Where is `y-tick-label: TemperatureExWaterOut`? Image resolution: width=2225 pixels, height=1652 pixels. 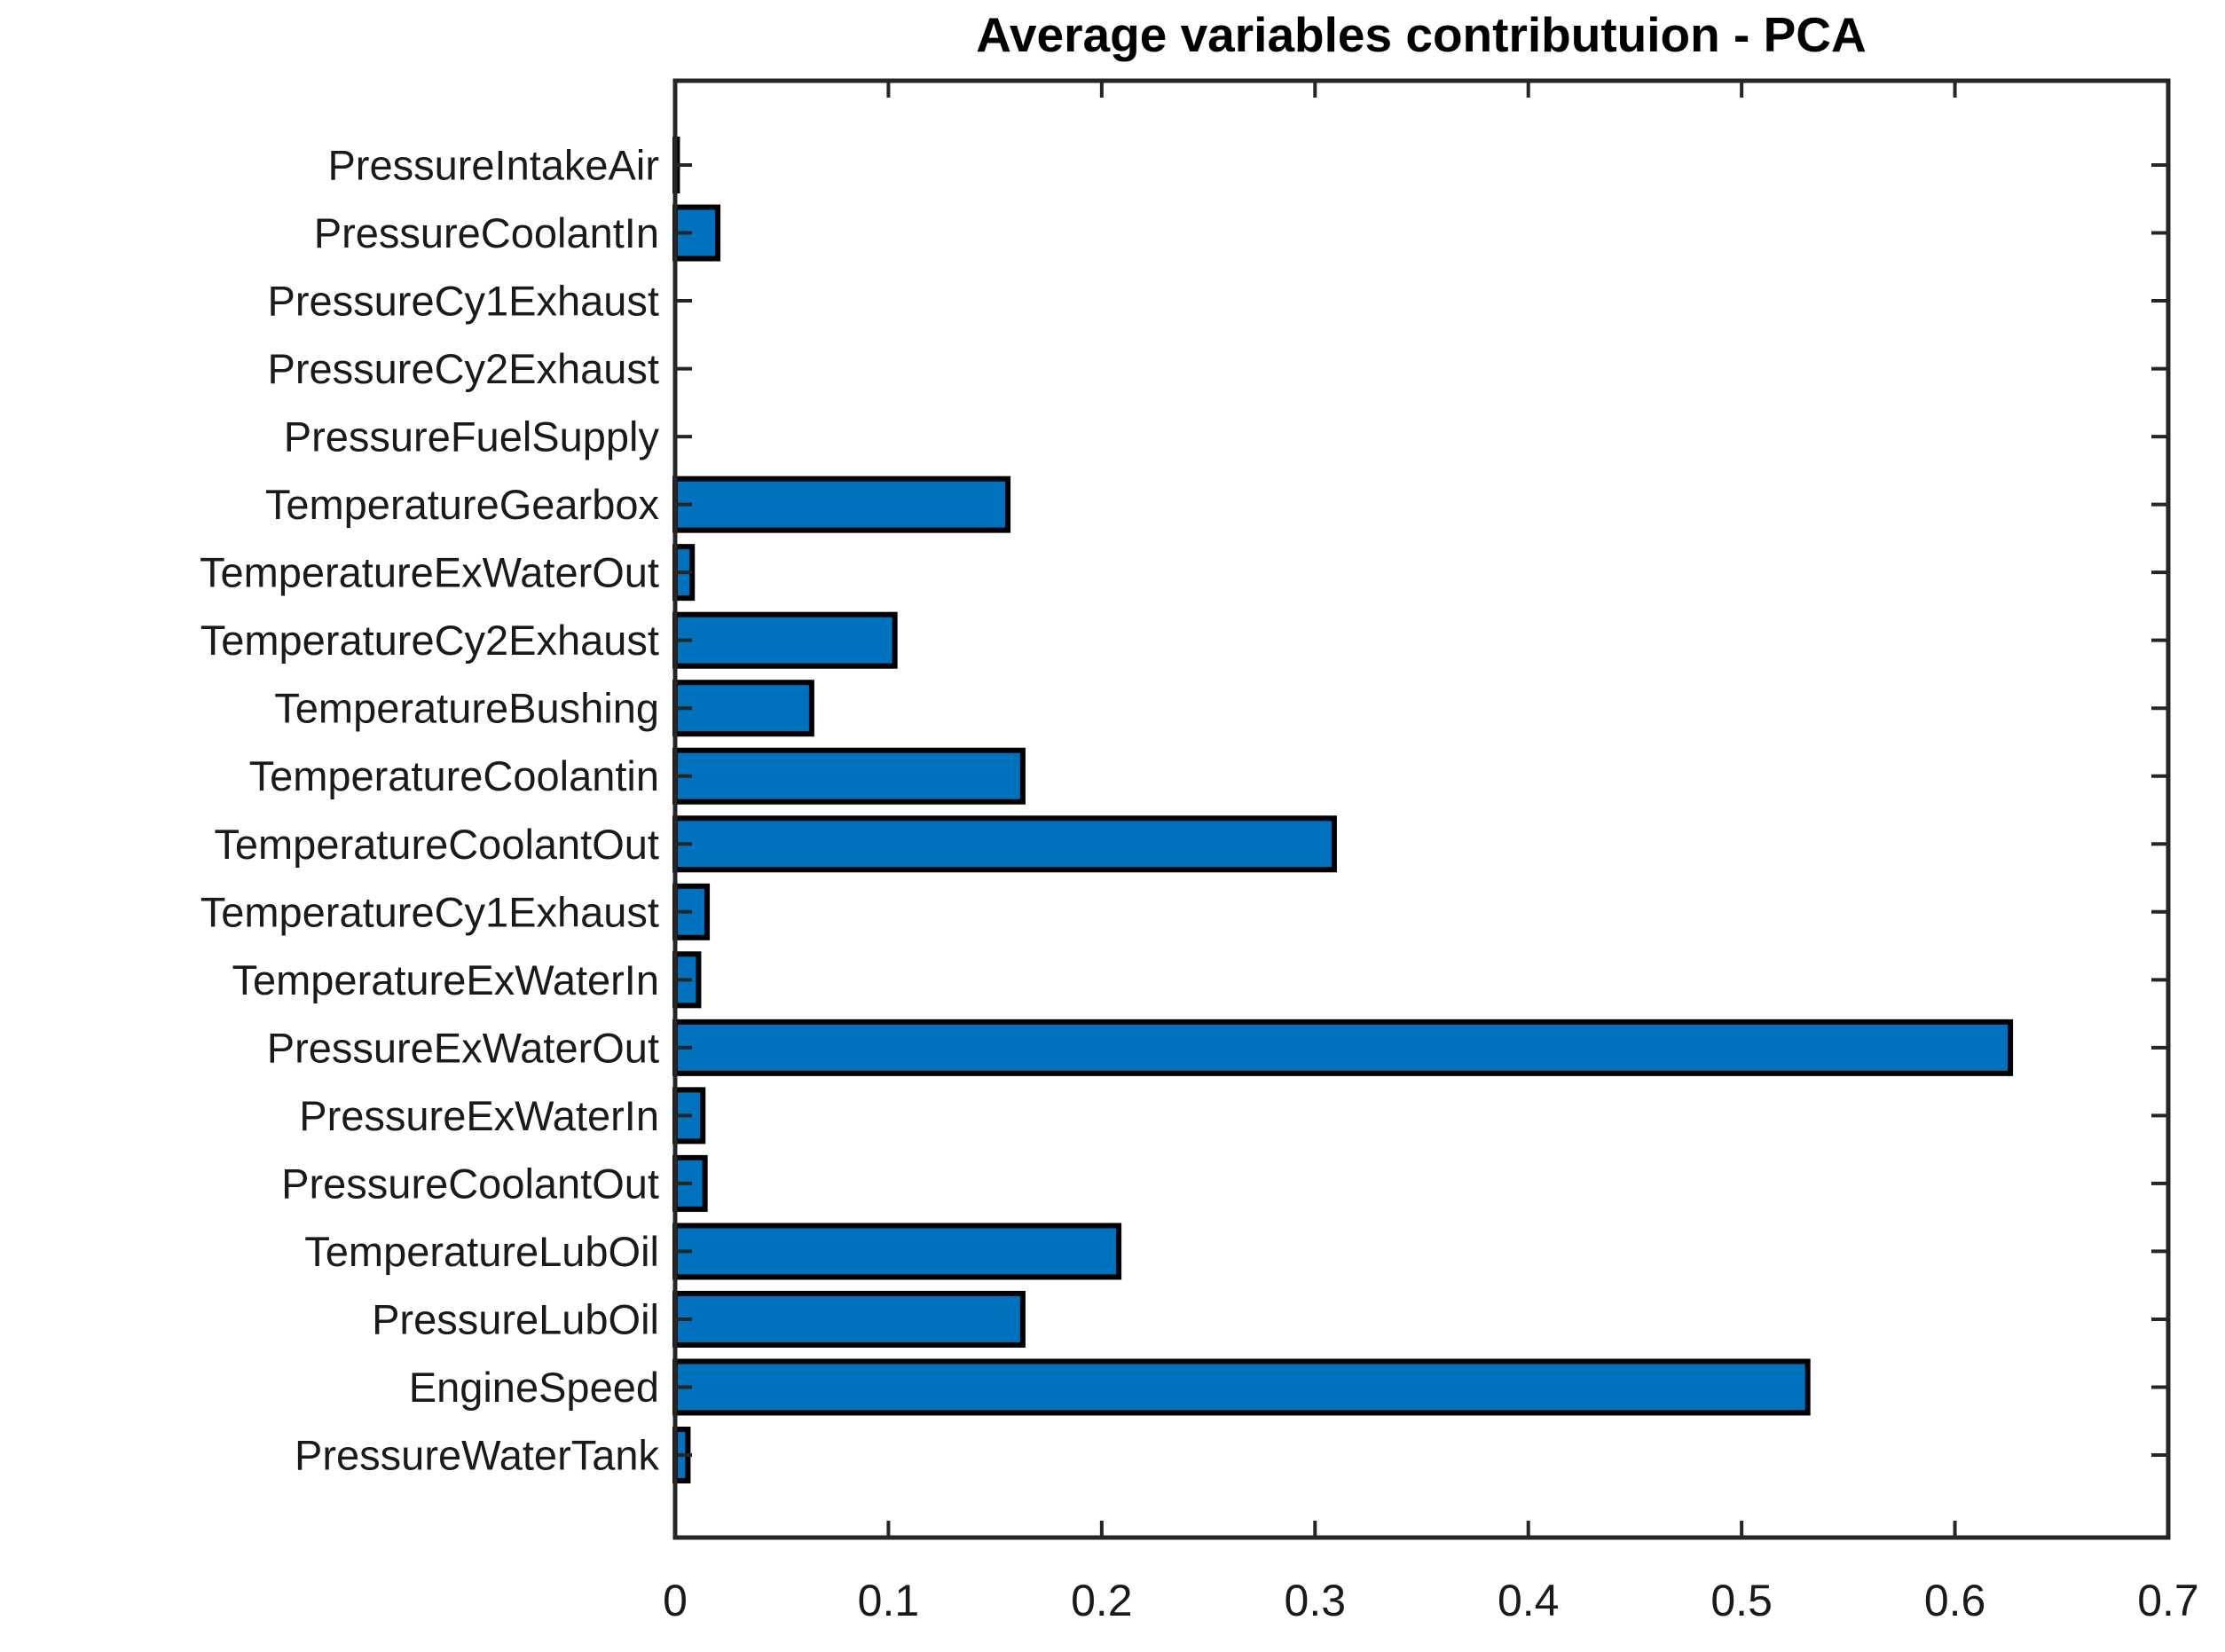 y-tick-label: TemperatureExWaterOut is located at coordinates (430, 572).